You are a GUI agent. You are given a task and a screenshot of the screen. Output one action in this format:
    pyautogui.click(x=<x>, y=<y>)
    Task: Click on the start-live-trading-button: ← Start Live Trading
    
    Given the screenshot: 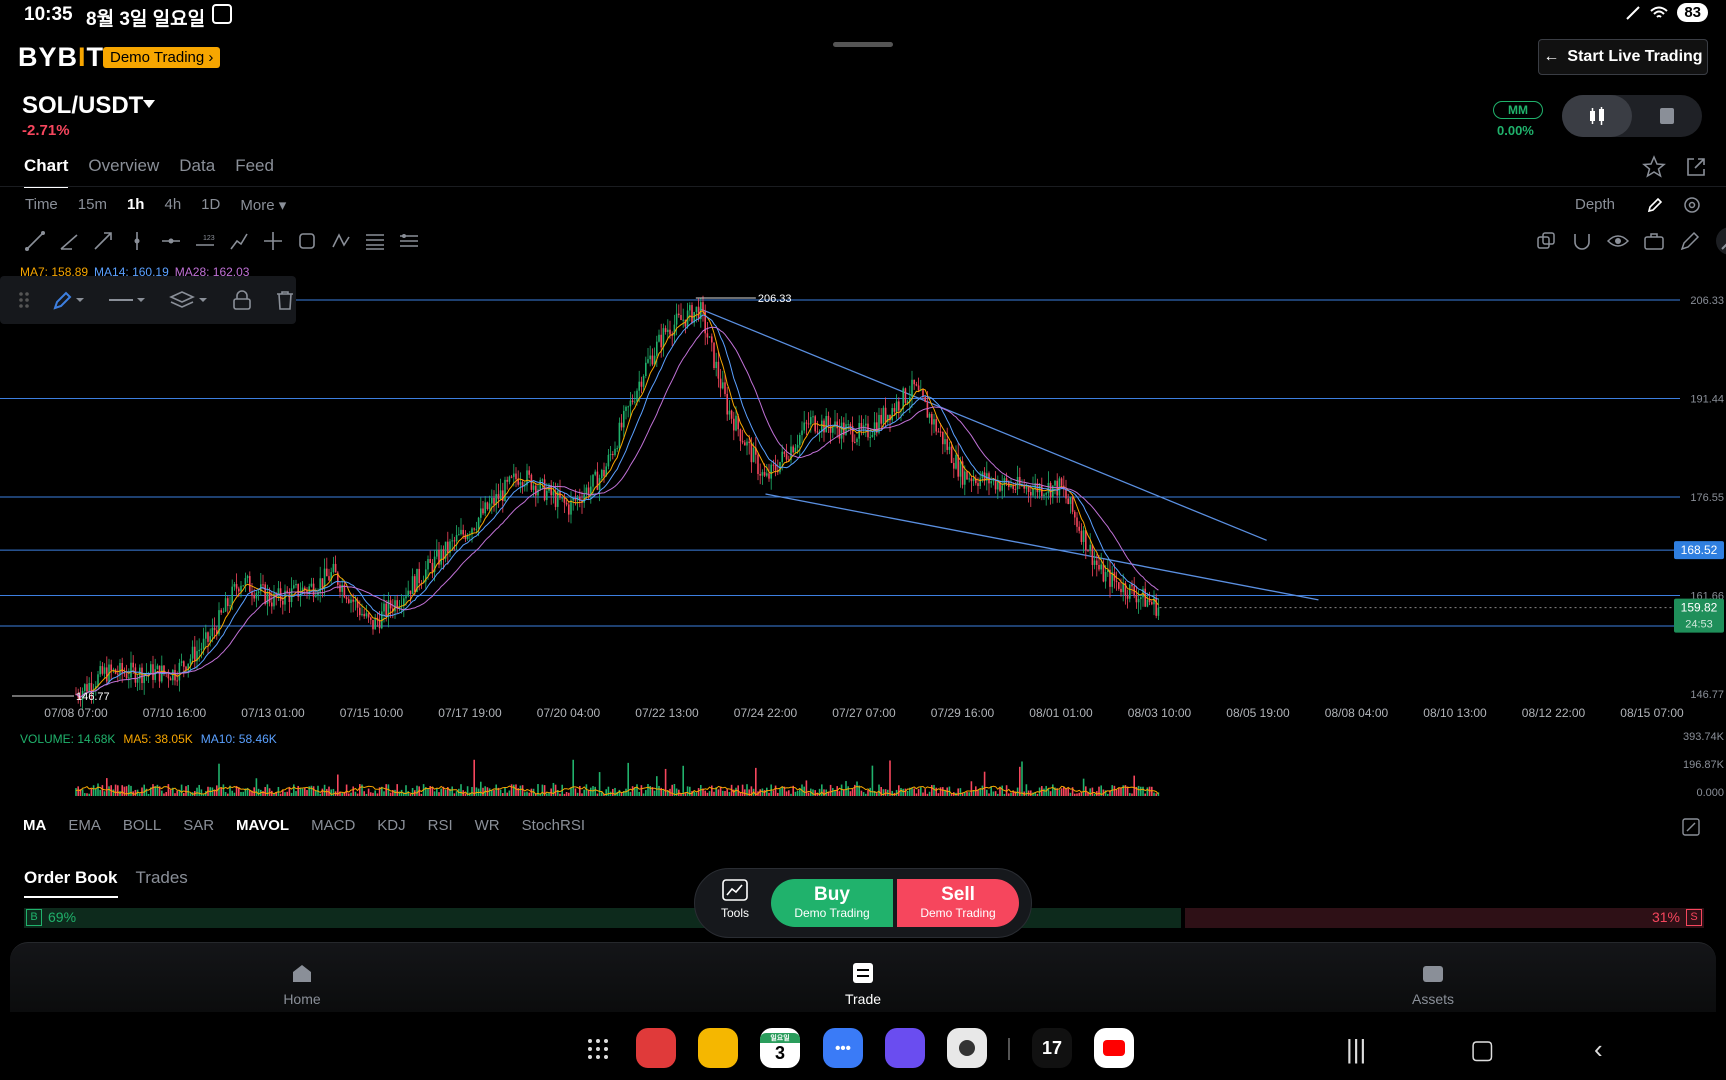 What is the action you would take?
    pyautogui.click(x=1623, y=57)
    